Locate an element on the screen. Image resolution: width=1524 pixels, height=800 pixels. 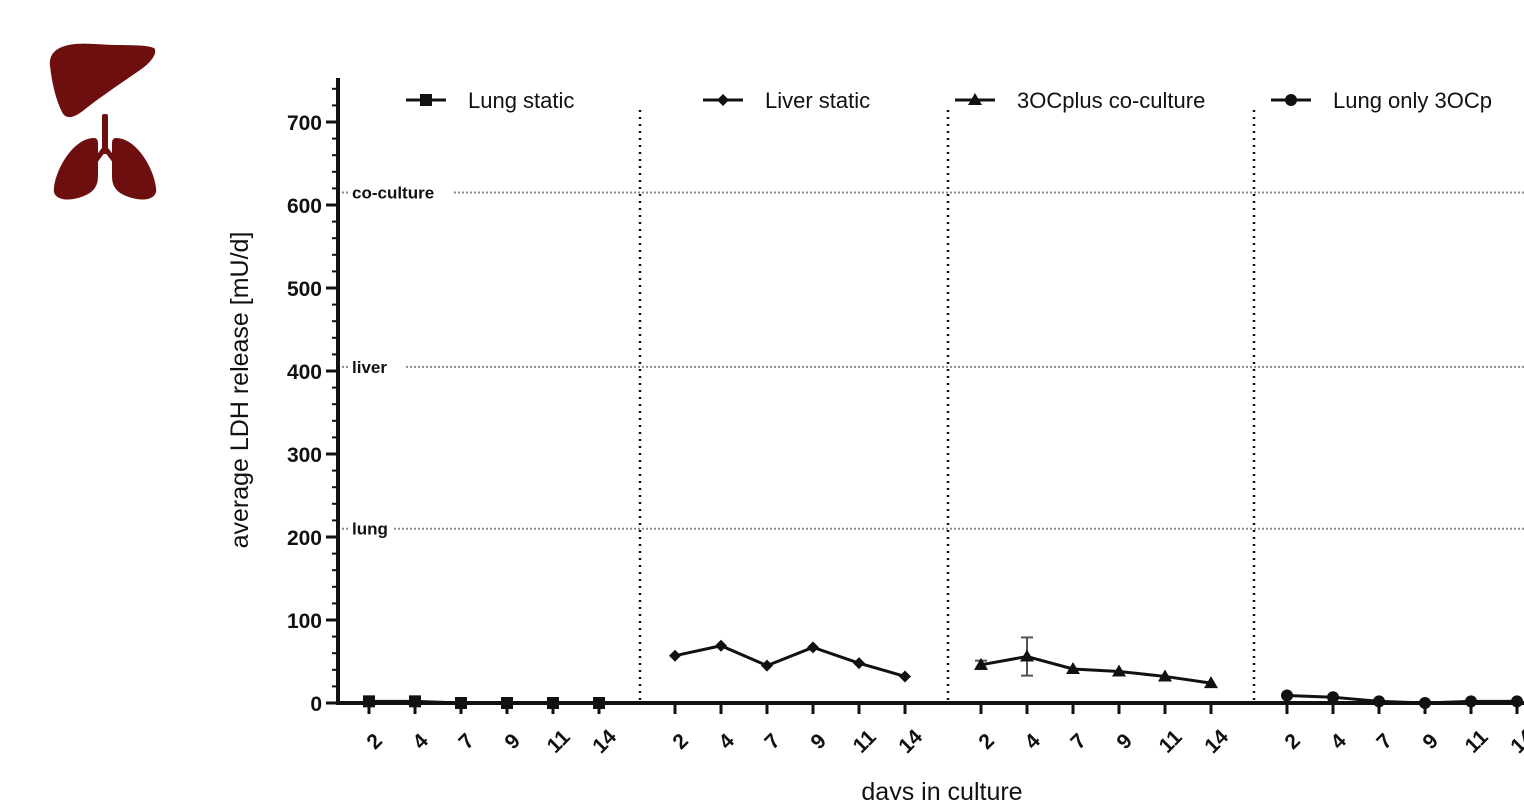
y-ticks: 0 100 200 300 400 500 600 700 is located at coordinates (312, 401).